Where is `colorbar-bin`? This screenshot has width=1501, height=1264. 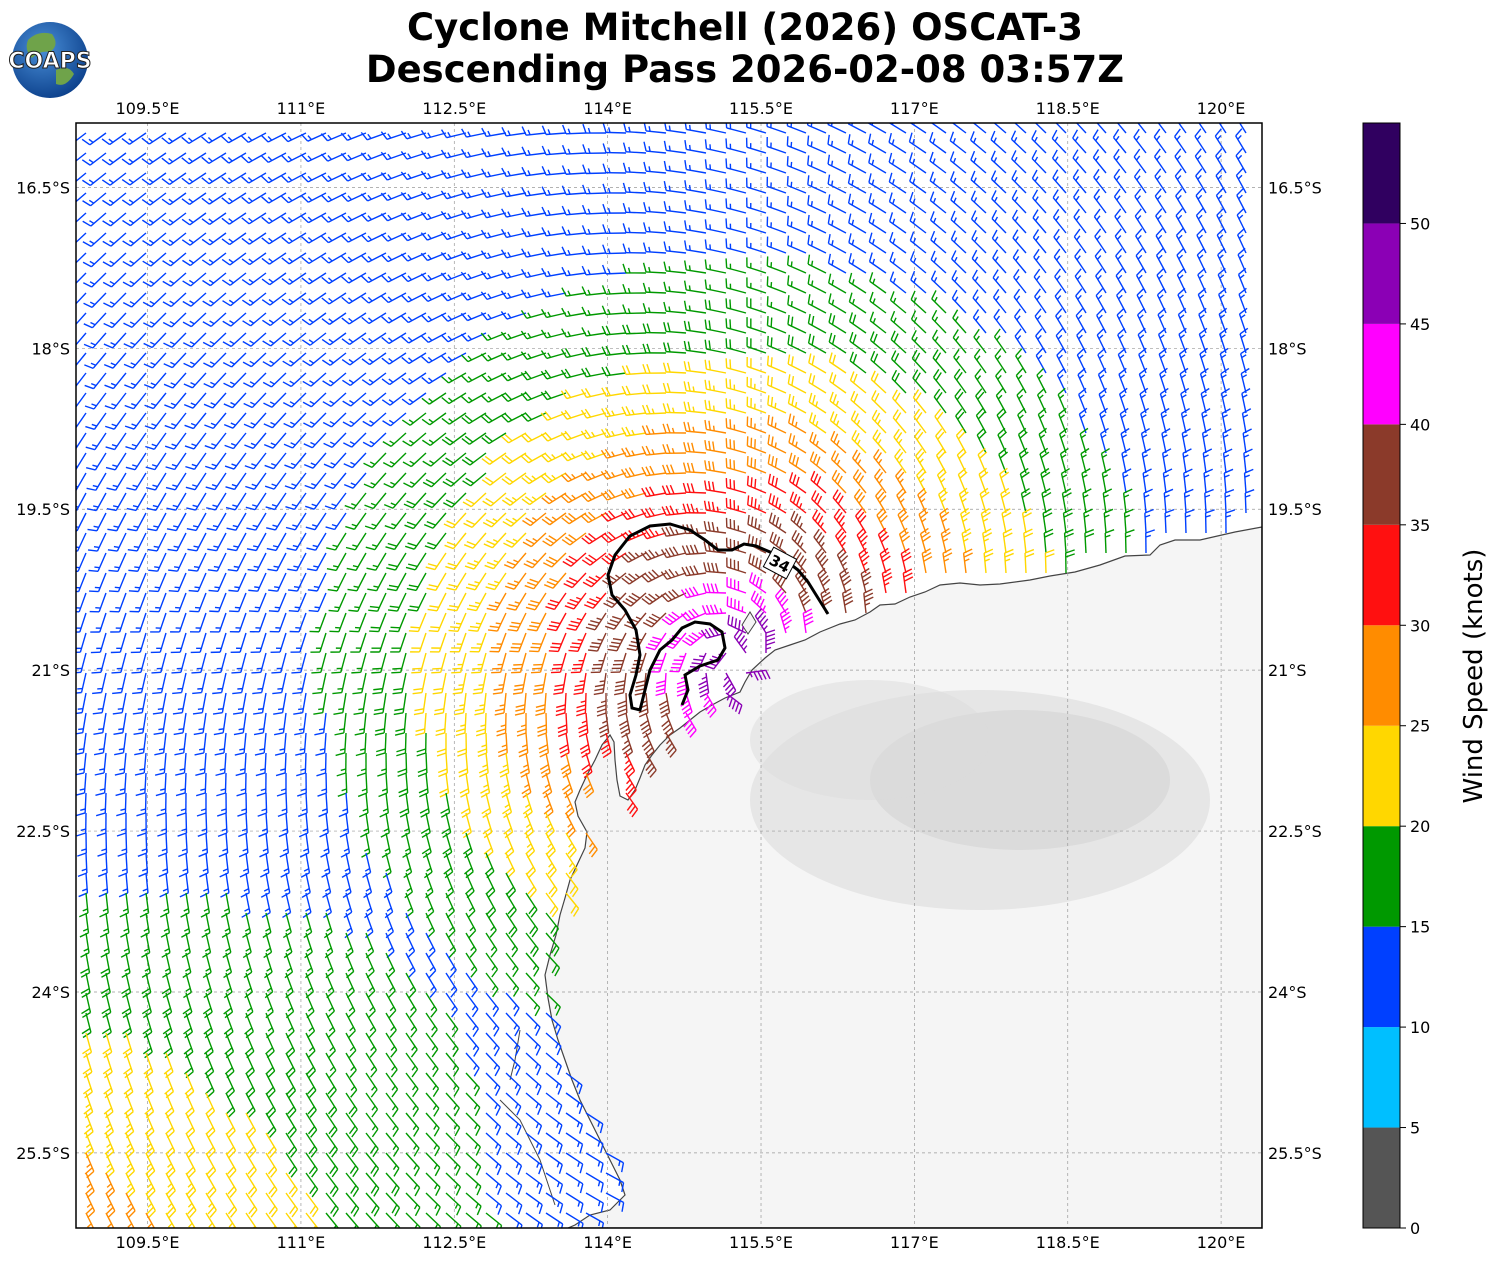
colorbar-bin is located at coordinates (1381, 273).